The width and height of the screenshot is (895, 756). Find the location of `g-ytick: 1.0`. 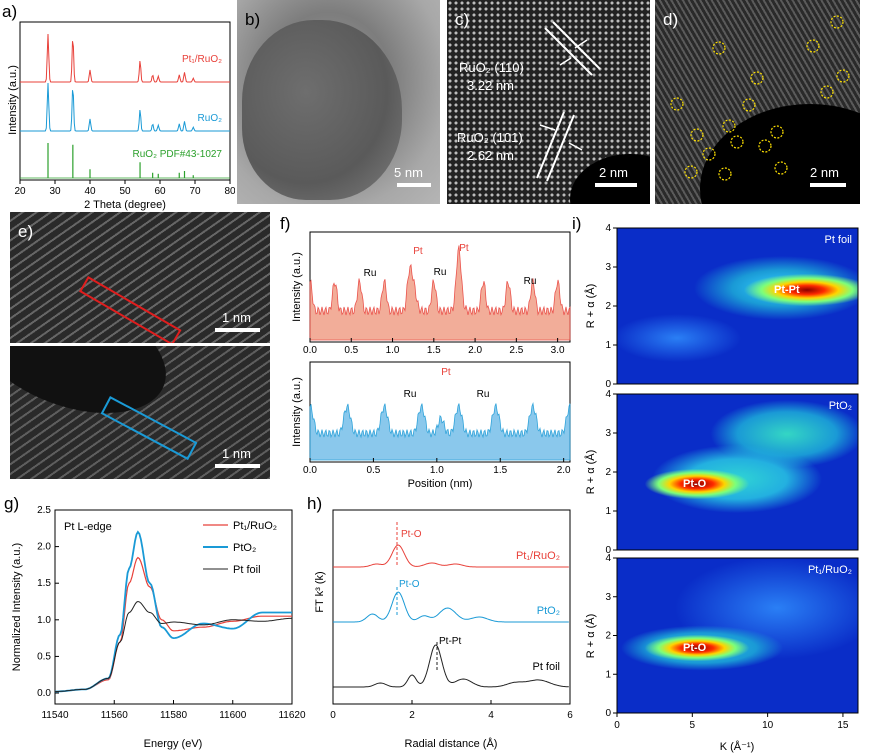

g-ytick: 1.0 is located at coordinates (44, 620).